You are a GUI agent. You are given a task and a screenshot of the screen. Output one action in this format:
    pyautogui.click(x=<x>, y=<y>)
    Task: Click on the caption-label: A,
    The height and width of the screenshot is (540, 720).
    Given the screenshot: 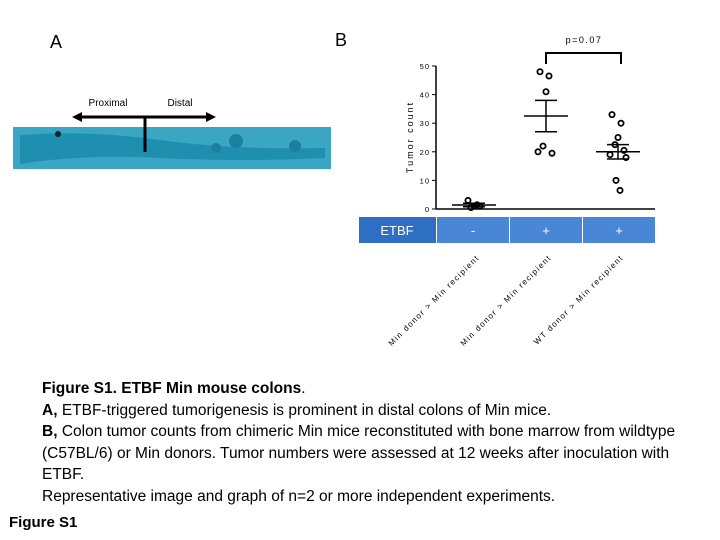 What is the action you would take?
    pyautogui.click(x=50, y=410)
    